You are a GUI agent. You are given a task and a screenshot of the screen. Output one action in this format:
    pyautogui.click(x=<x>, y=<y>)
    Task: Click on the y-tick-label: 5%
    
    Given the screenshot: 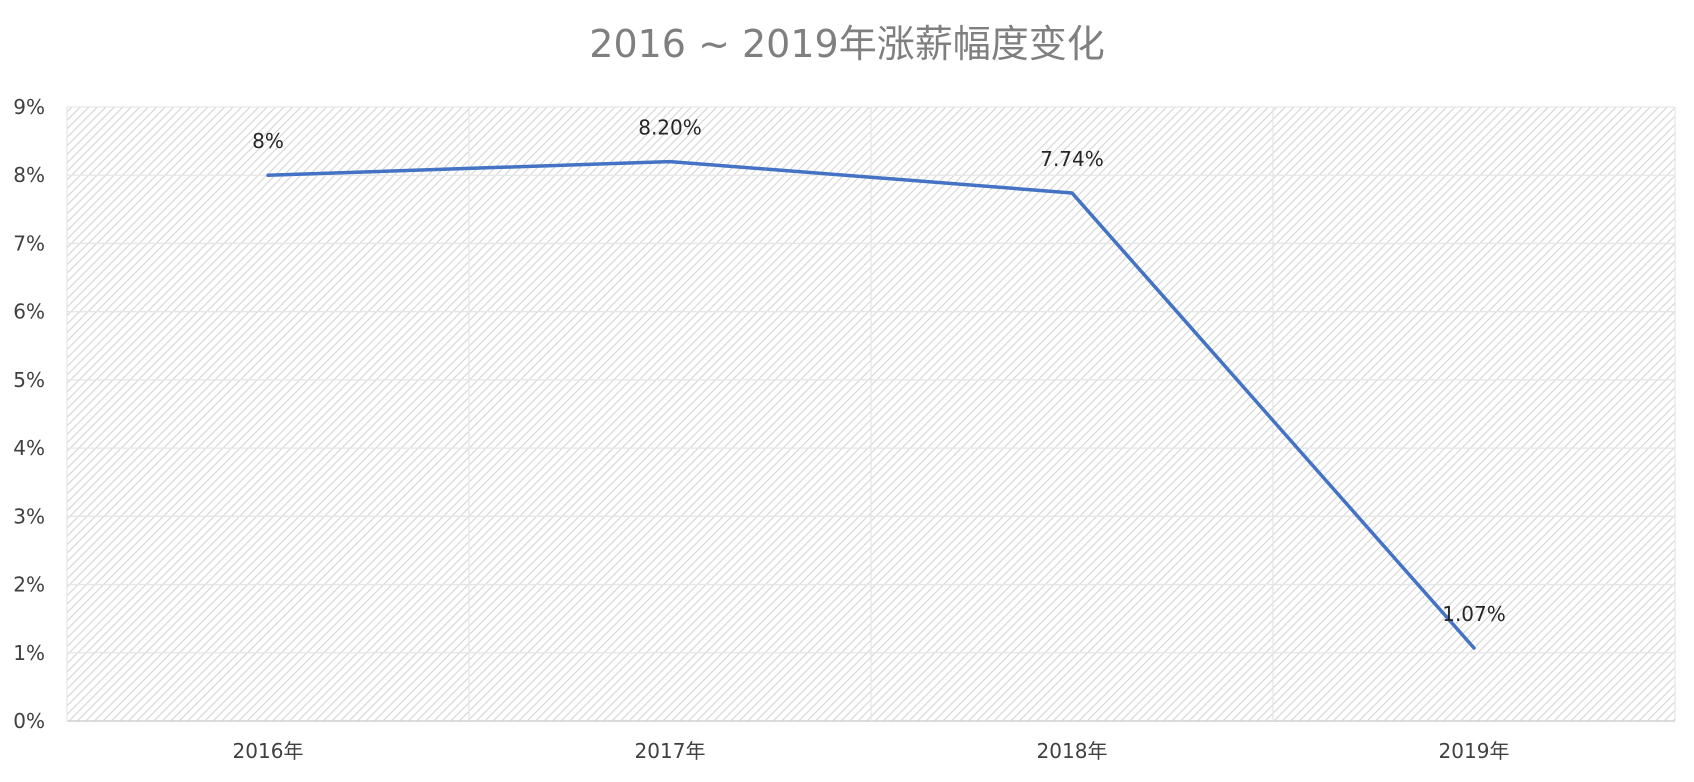 What is the action you would take?
    pyautogui.click(x=29, y=380)
    